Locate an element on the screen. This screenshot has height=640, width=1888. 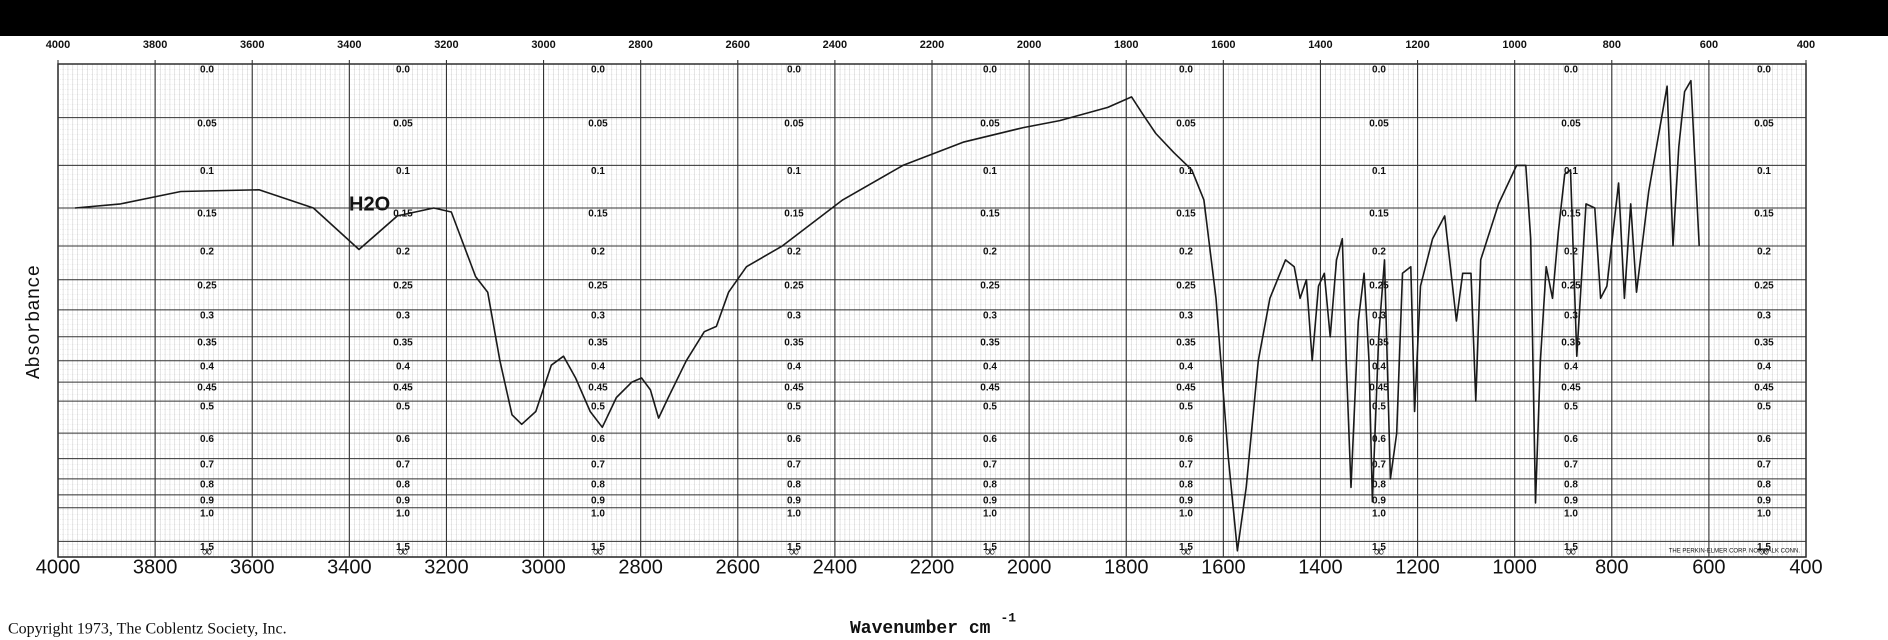
top-x-tick-label: 600 is located at coordinates (1709, 45).